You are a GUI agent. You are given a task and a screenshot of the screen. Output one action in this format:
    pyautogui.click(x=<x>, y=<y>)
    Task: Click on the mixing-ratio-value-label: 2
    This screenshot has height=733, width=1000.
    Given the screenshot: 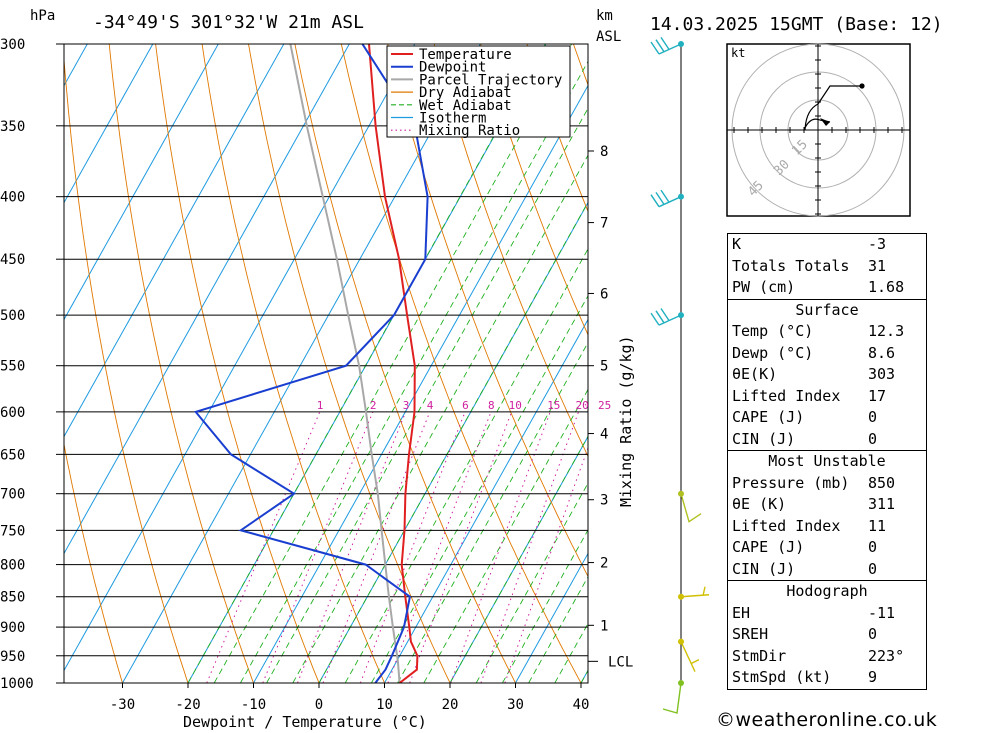 What is the action you would take?
    pyautogui.click(x=373, y=405)
    